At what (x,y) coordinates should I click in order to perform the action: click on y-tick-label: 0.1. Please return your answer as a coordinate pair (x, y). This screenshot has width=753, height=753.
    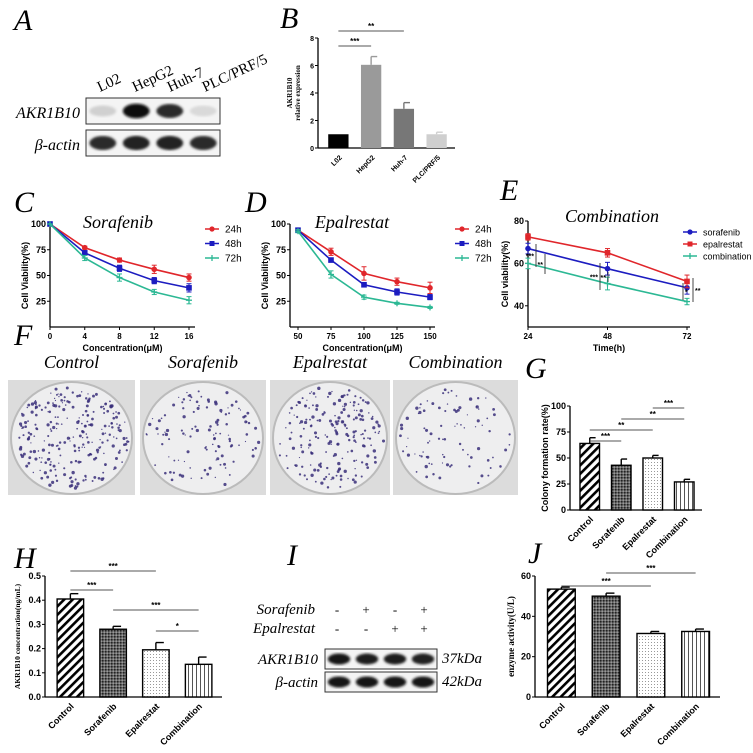
    Looking at the image, I should click on (34, 673).